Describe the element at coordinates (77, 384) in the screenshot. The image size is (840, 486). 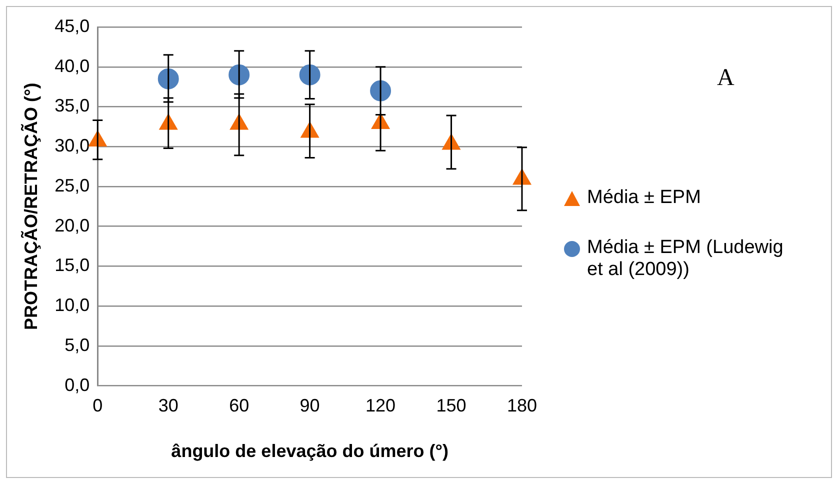
I see `y-tick-label: 0,0` at that location.